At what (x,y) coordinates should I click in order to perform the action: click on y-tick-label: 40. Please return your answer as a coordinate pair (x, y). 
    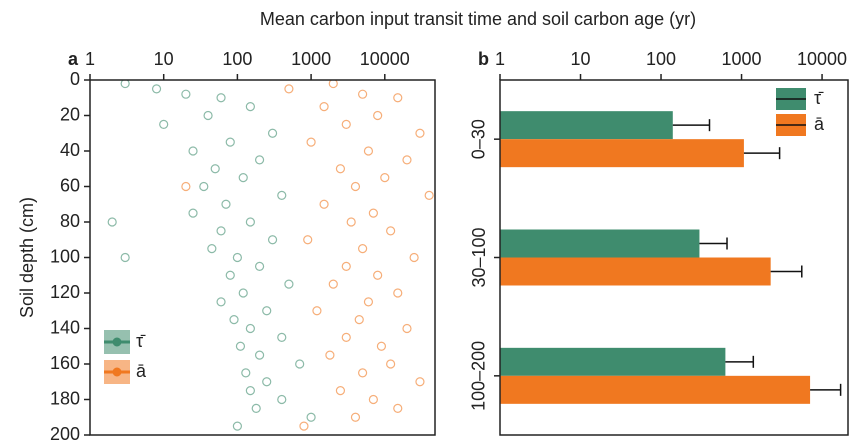
    Looking at the image, I should click on (70, 150).